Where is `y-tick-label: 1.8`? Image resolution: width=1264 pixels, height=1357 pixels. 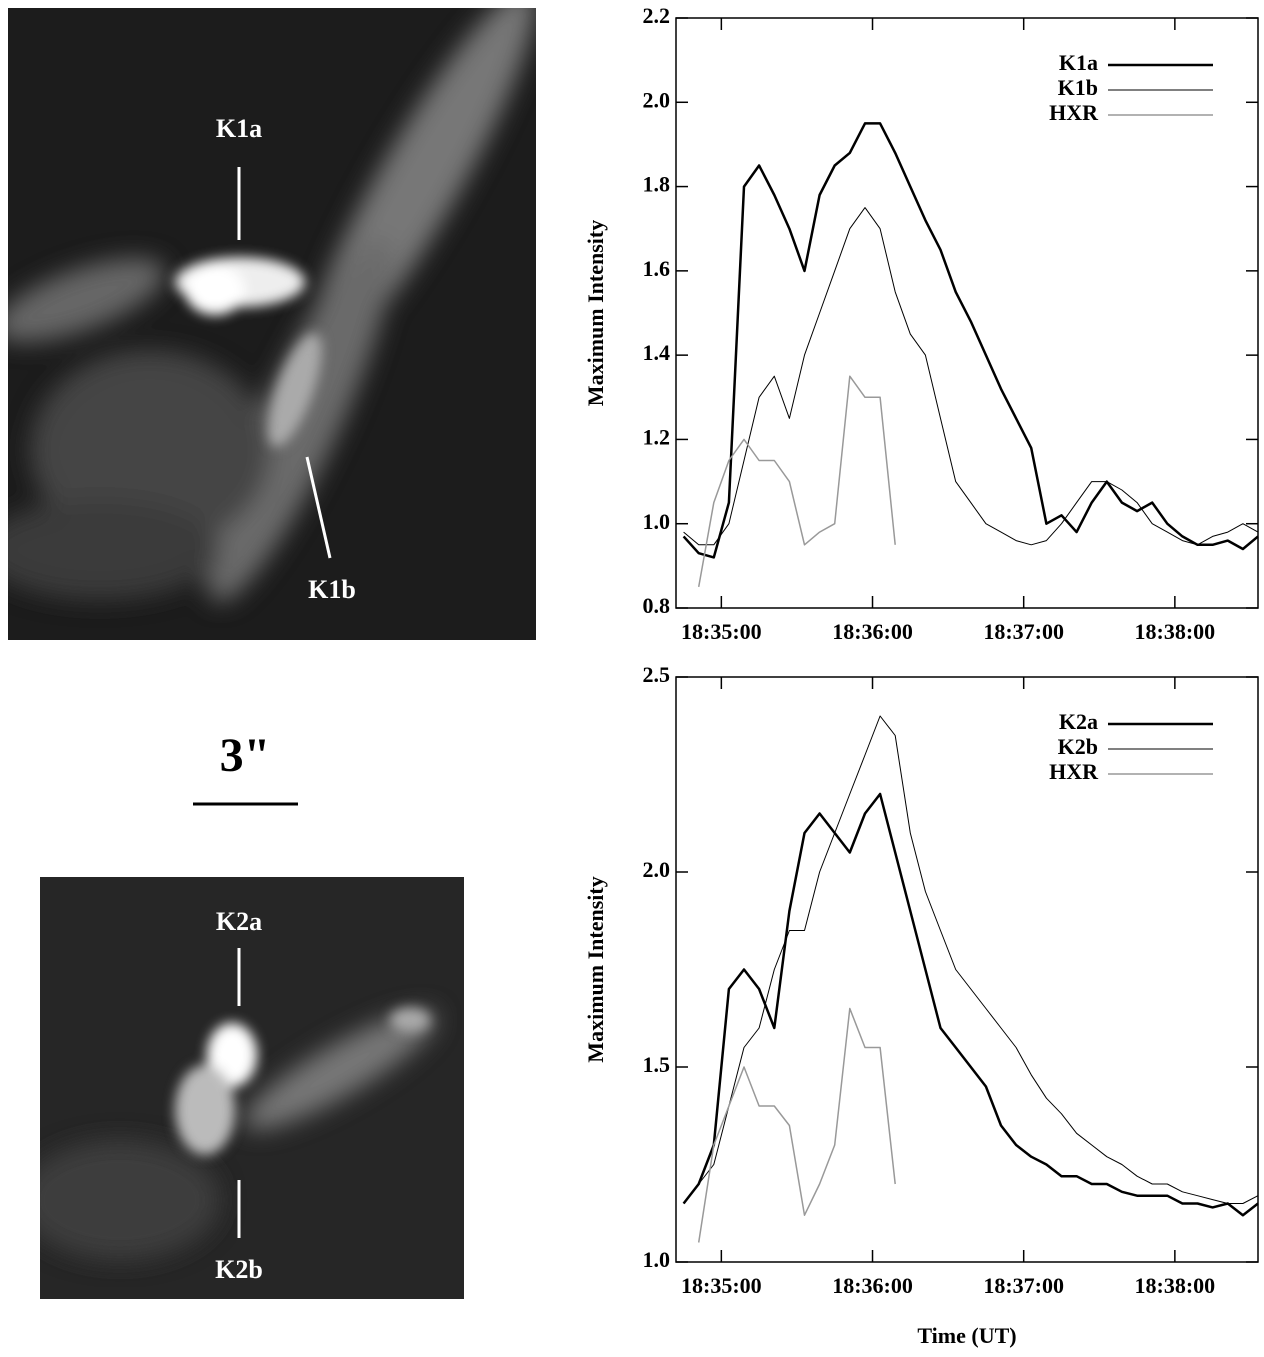 y-tick-label: 1.8 is located at coordinates (657, 184).